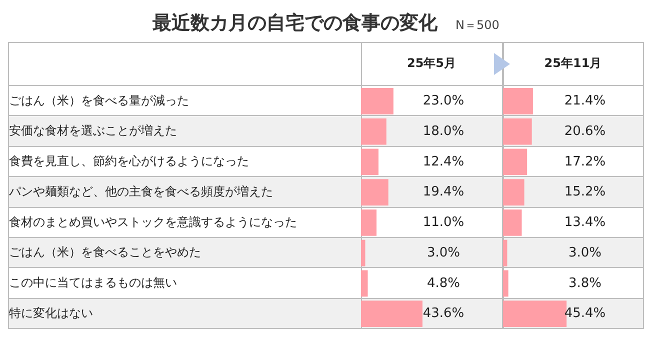  What do you see at coordinates (443, 222) in the screenshot?
I see `data-label: 11.0%` at bounding box center [443, 222].